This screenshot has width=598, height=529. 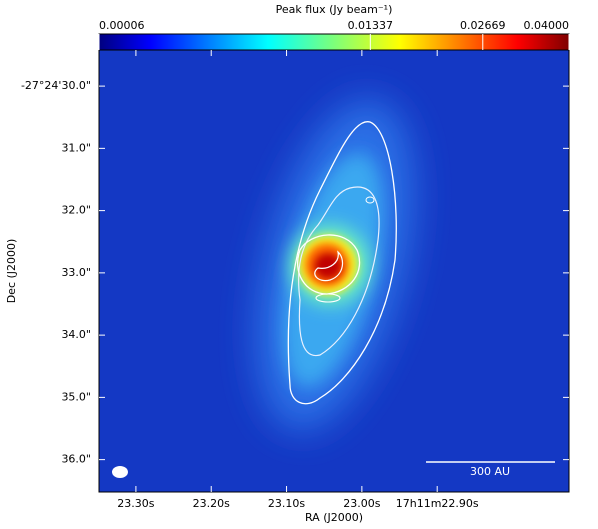 I want to click on colorbar-tick-label: 0.04000, so click(x=547, y=25).